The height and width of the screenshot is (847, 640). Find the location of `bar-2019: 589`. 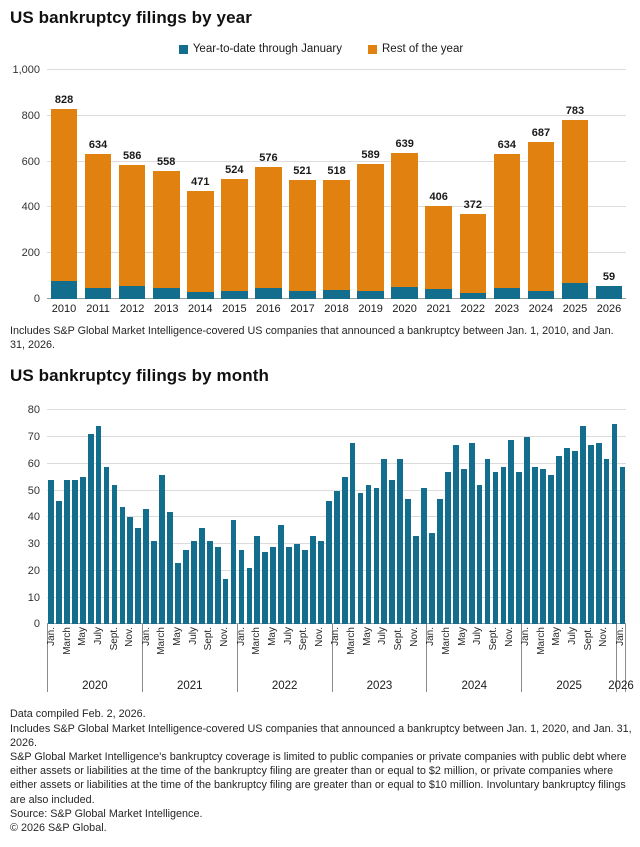

bar-2019: 589 is located at coordinates (371, 184).